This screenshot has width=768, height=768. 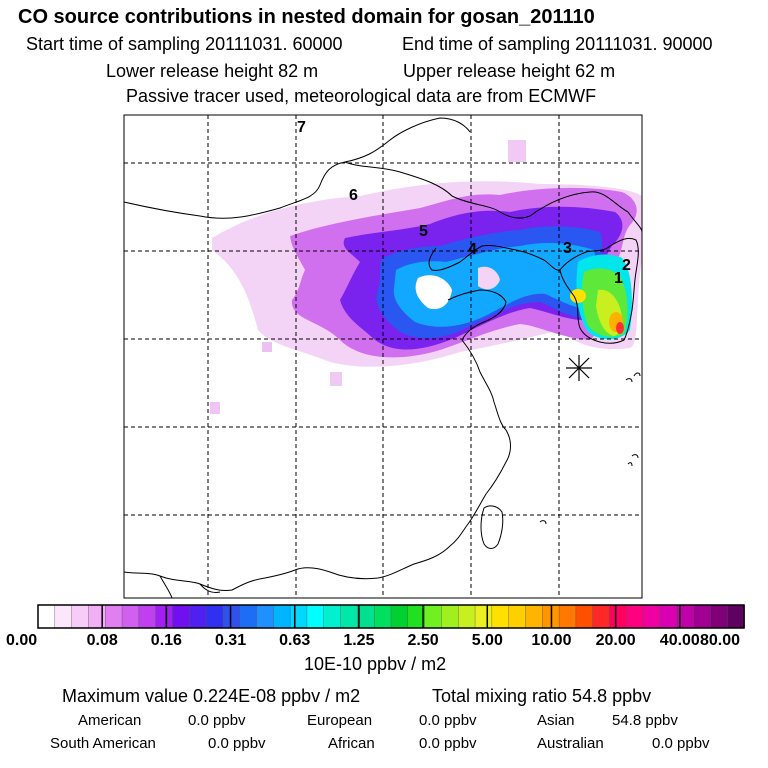 What do you see at coordinates (297, 168) in the screenshot?
I see `border-mongolia` at bounding box center [297, 168].